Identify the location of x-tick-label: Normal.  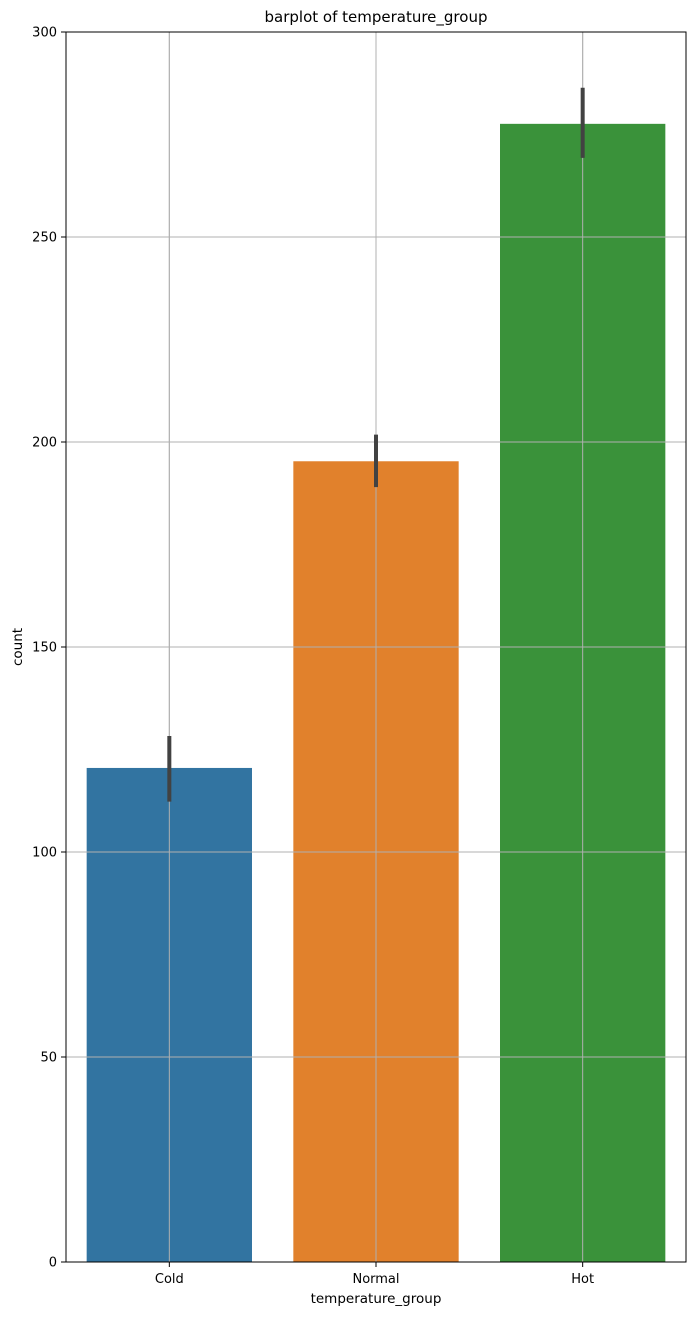
(375, 1279).